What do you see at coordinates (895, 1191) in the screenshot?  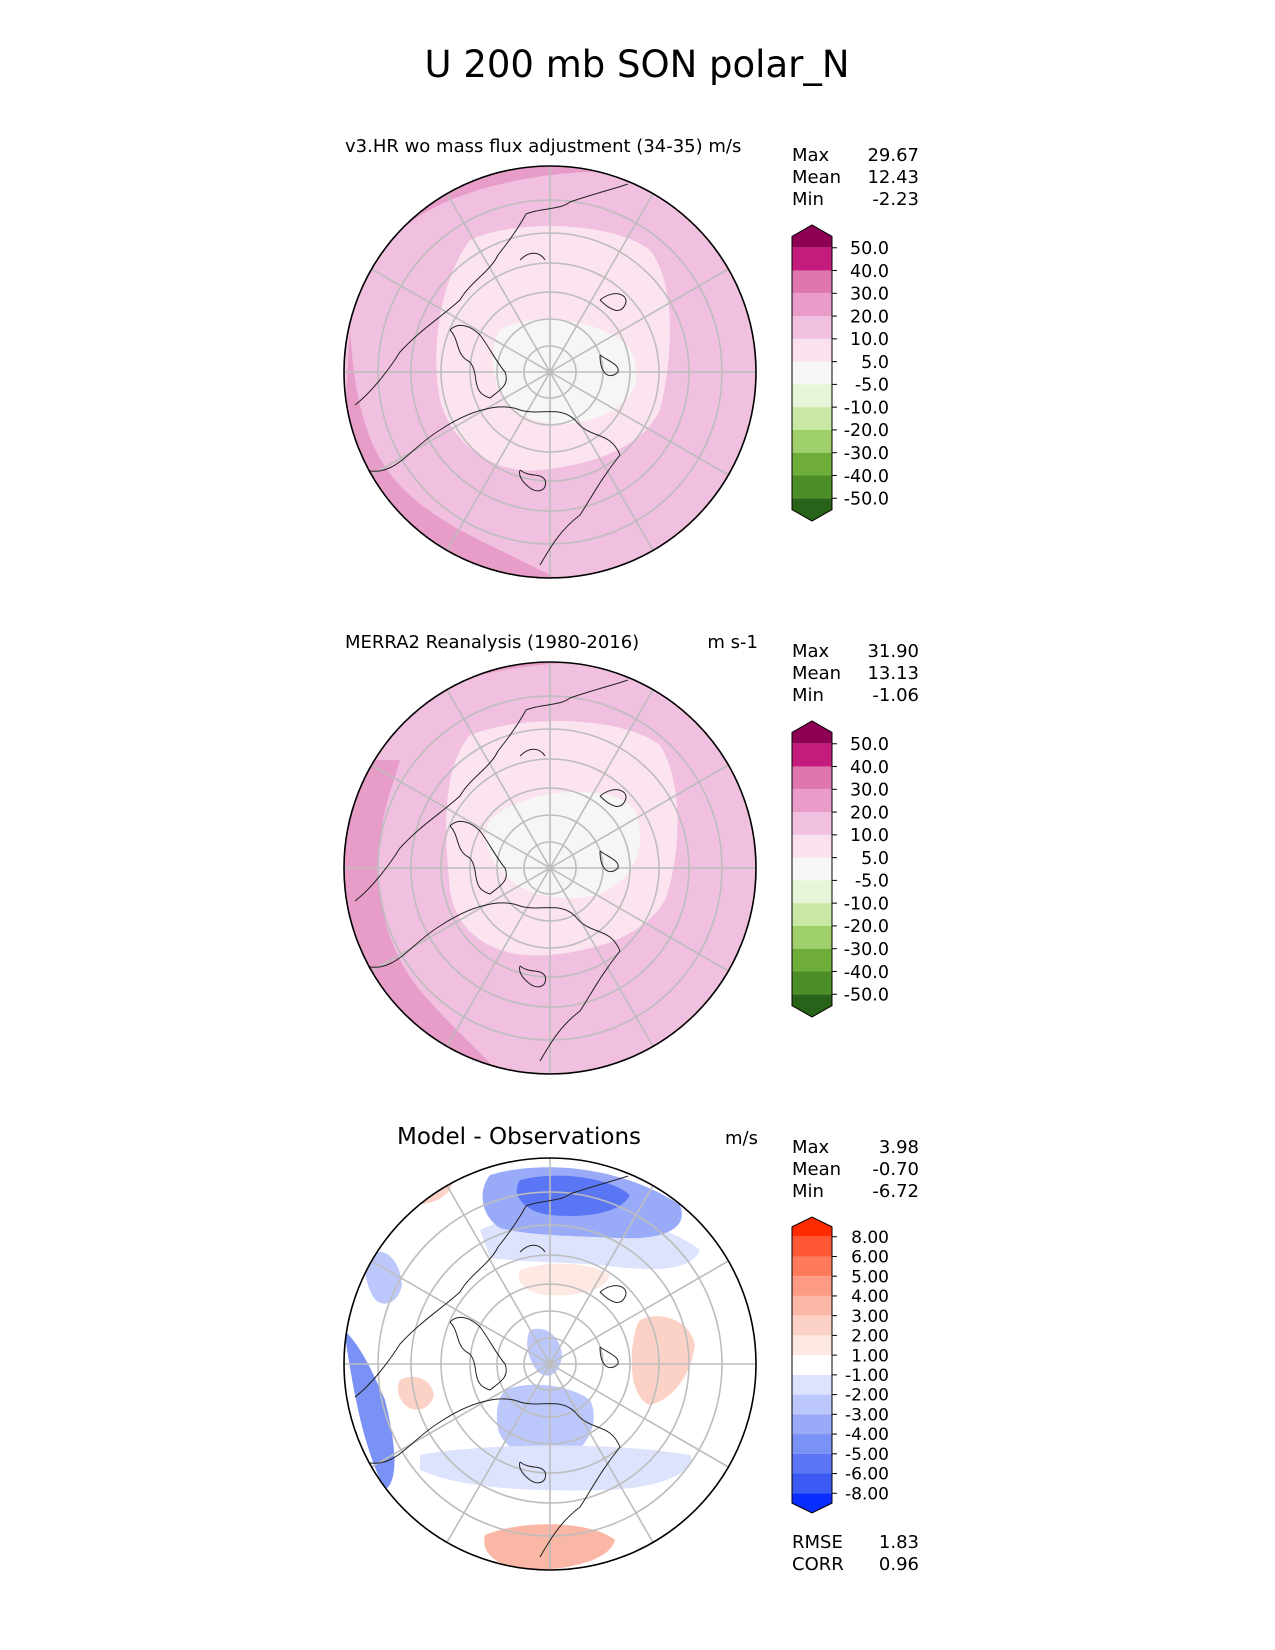 I see `stat-value-min: -6.72` at bounding box center [895, 1191].